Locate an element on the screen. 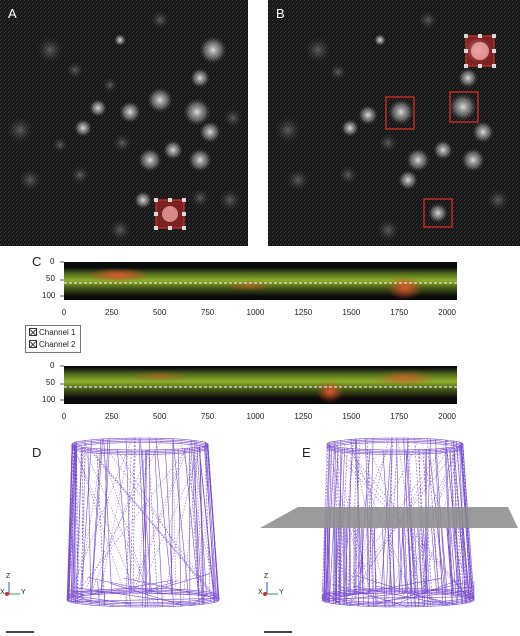 This screenshot has height=636, width=520. roi-marker-a is located at coordinates (170, 214).